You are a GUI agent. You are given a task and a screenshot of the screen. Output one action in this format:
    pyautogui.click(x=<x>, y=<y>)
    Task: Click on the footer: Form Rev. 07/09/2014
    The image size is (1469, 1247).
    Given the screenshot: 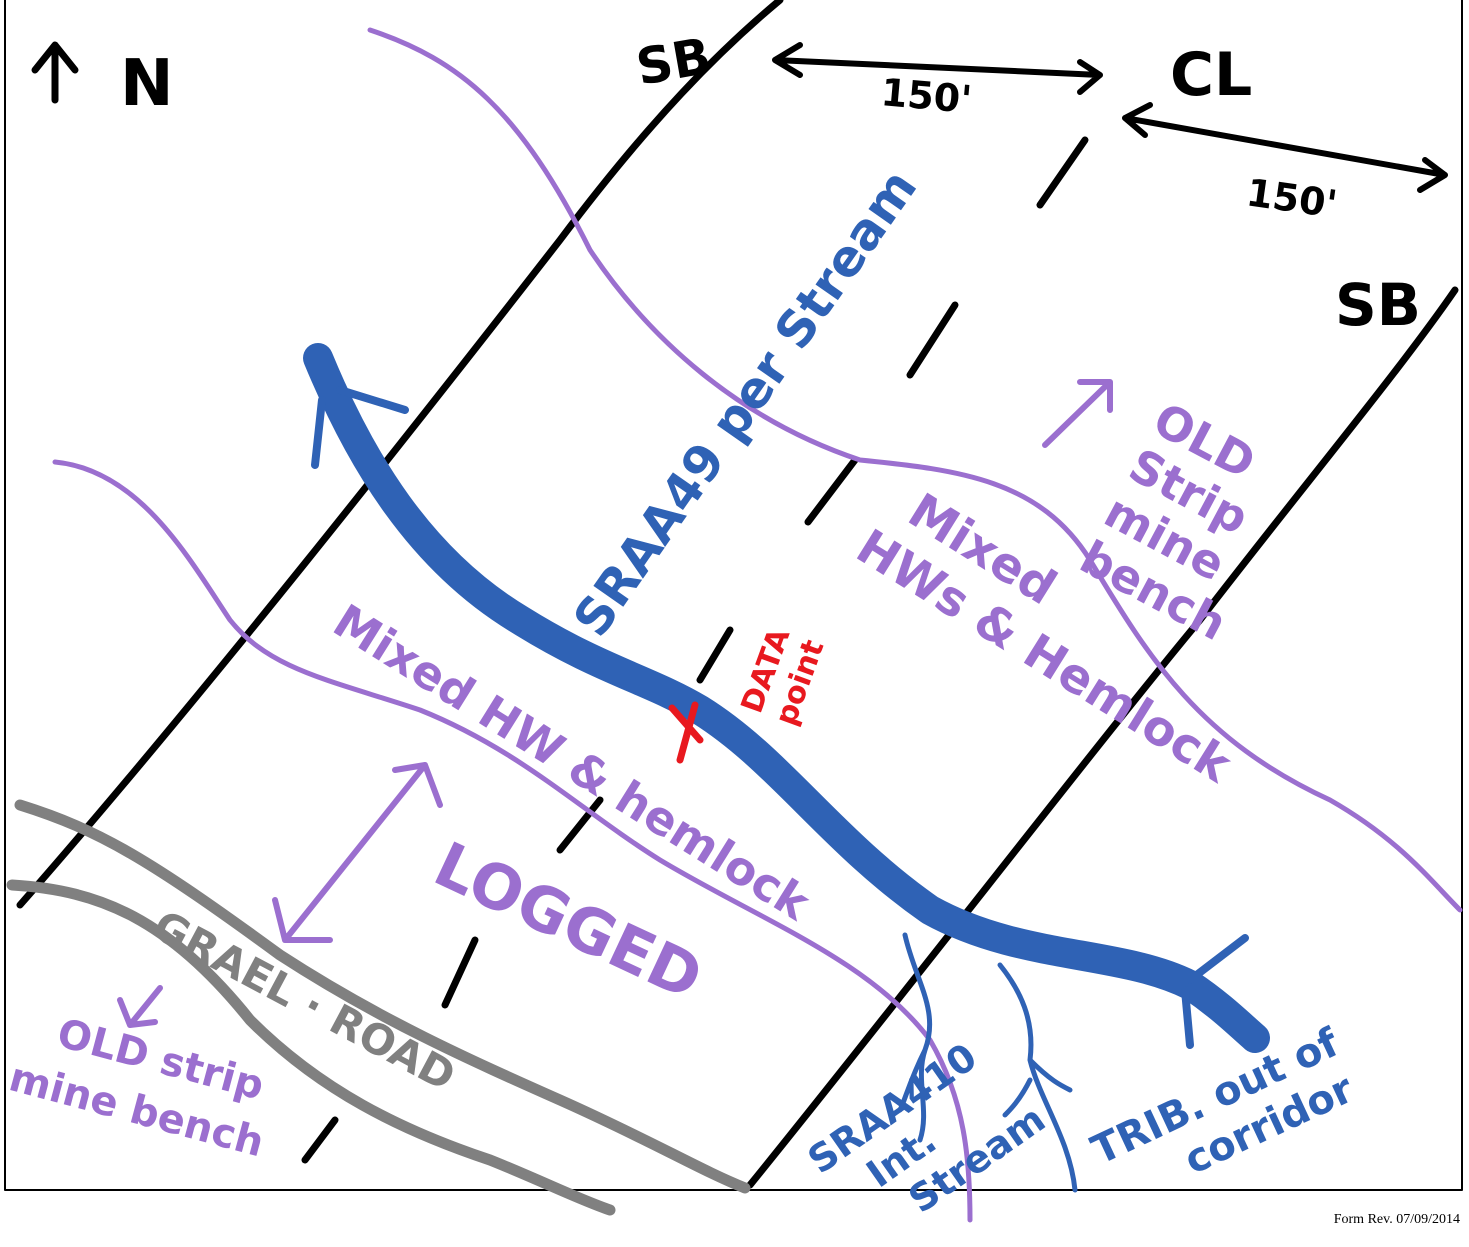 What is the action you would take?
    pyautogui.click(x=1397, y=1219)
    